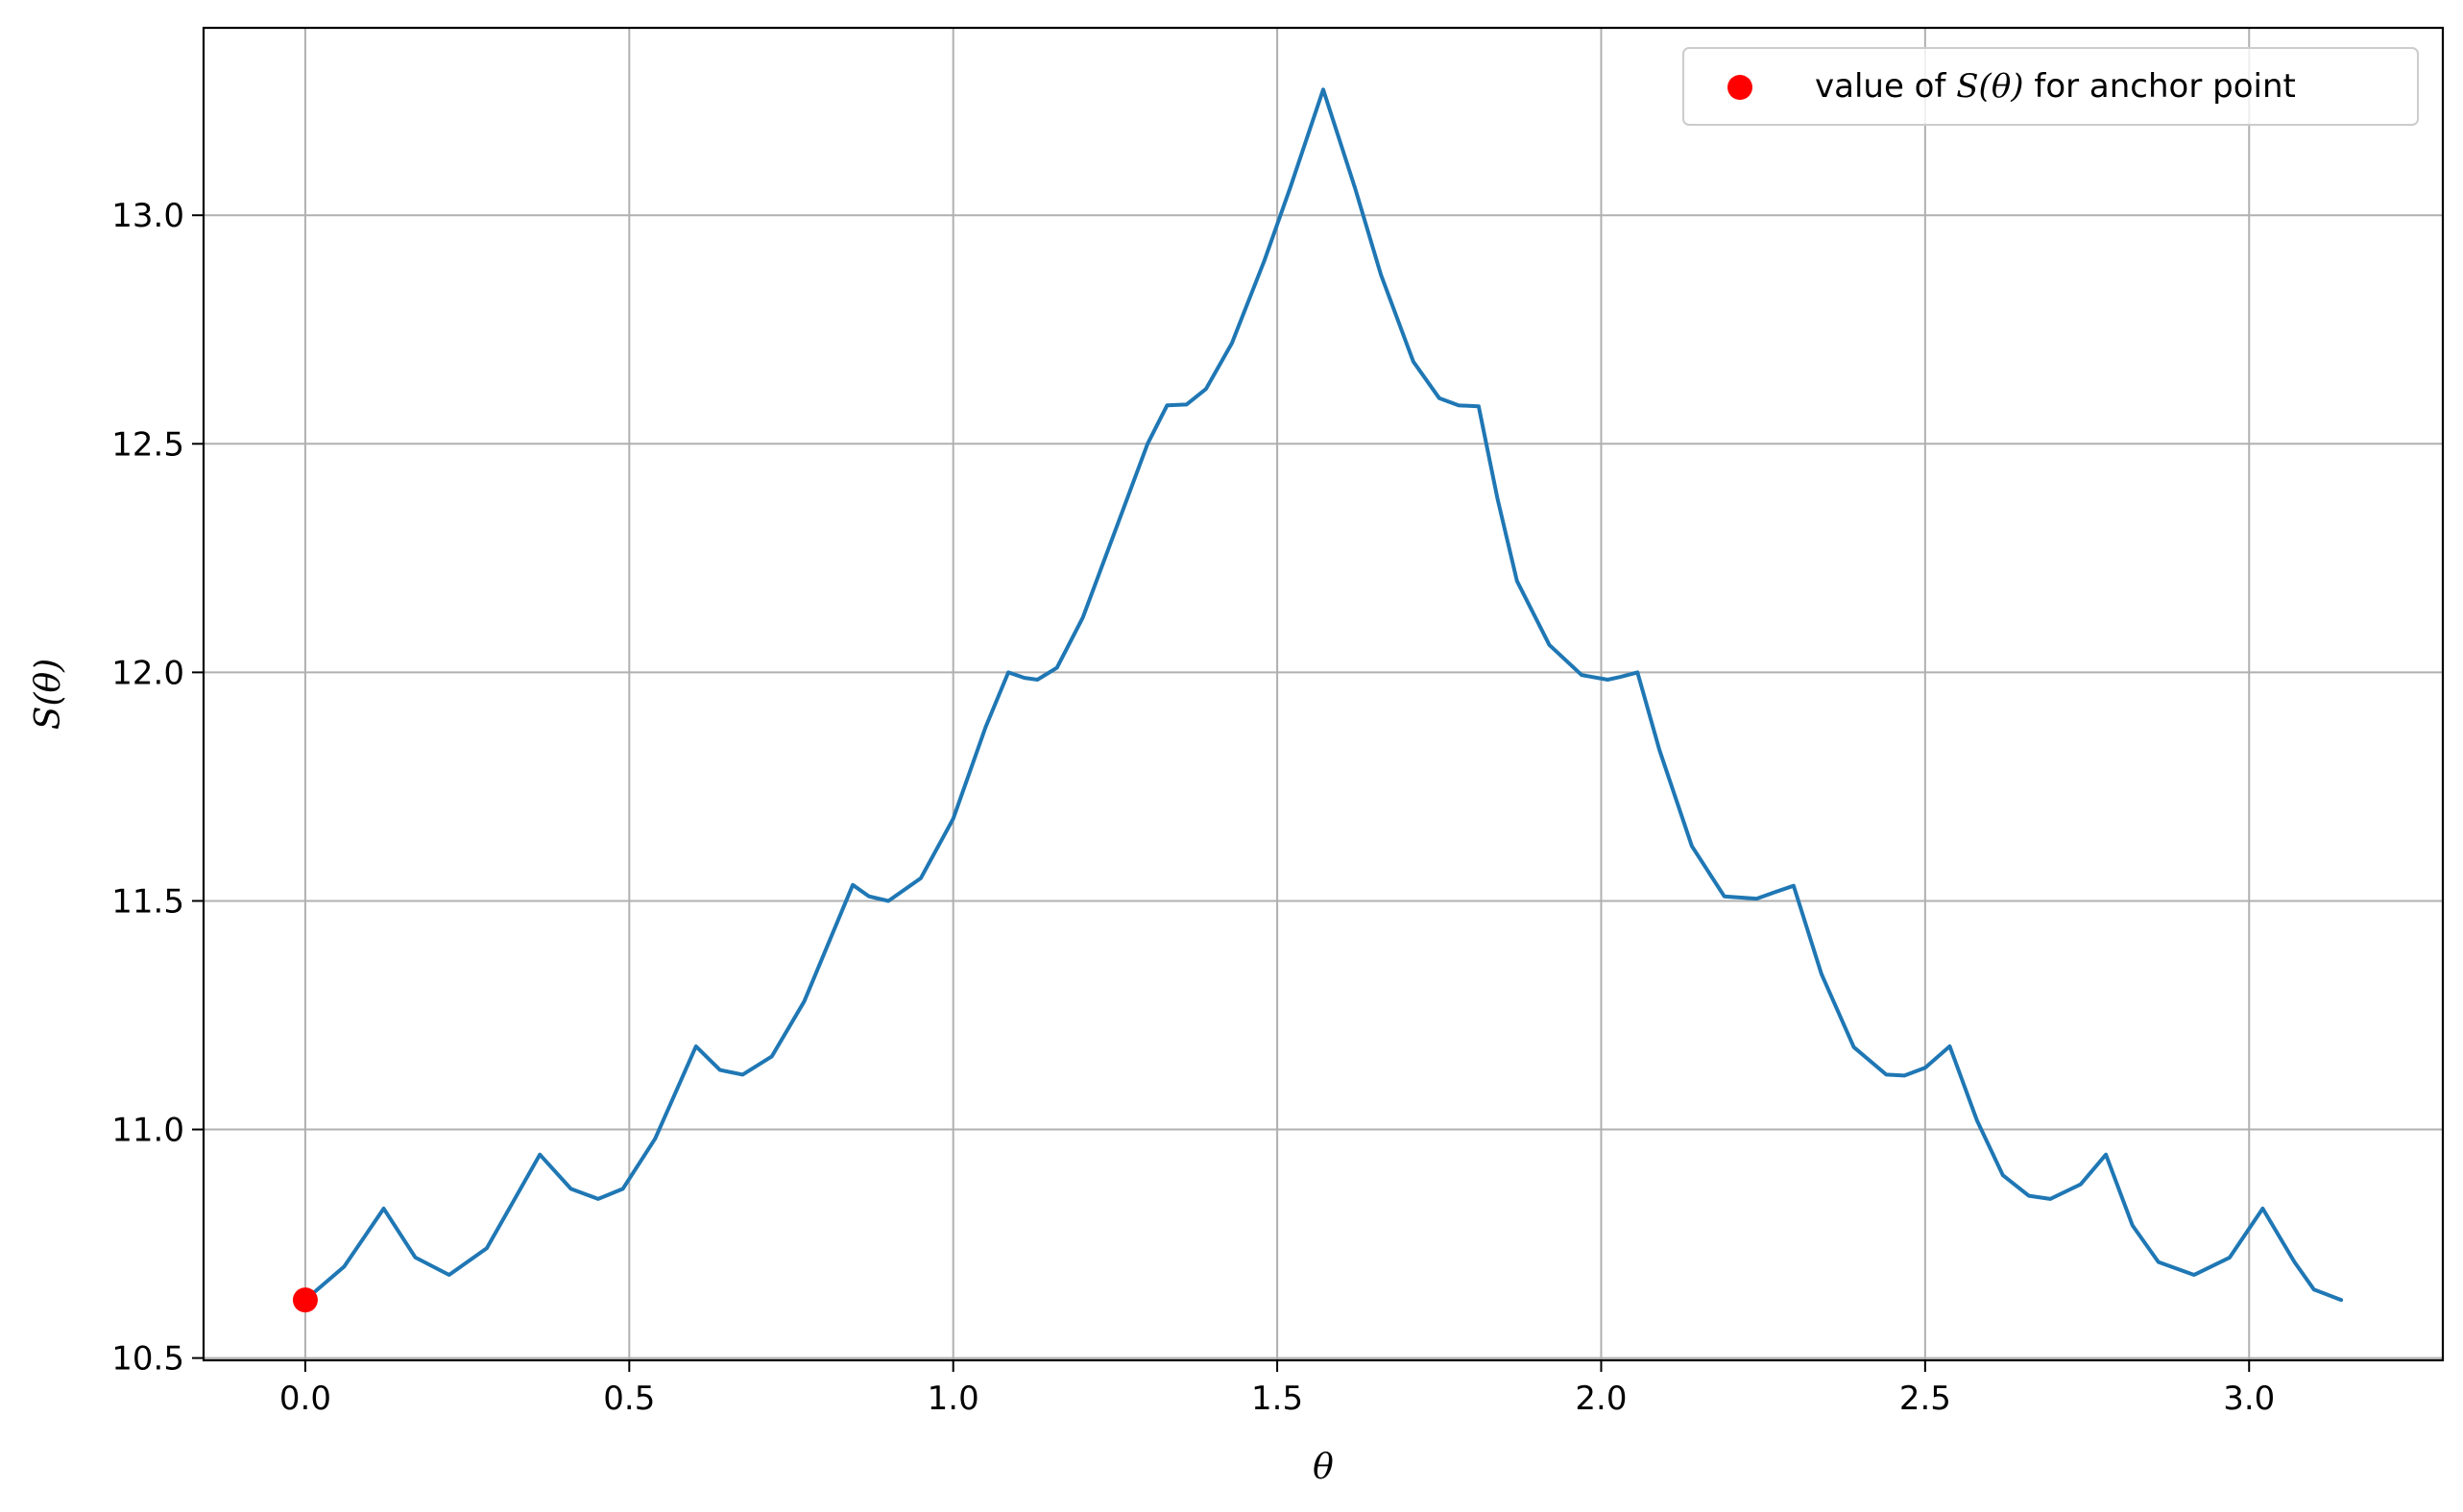 This screenshot has height=1512, width=2463. I want to click on x-tick-label: 0.5, so click(629, 1399).